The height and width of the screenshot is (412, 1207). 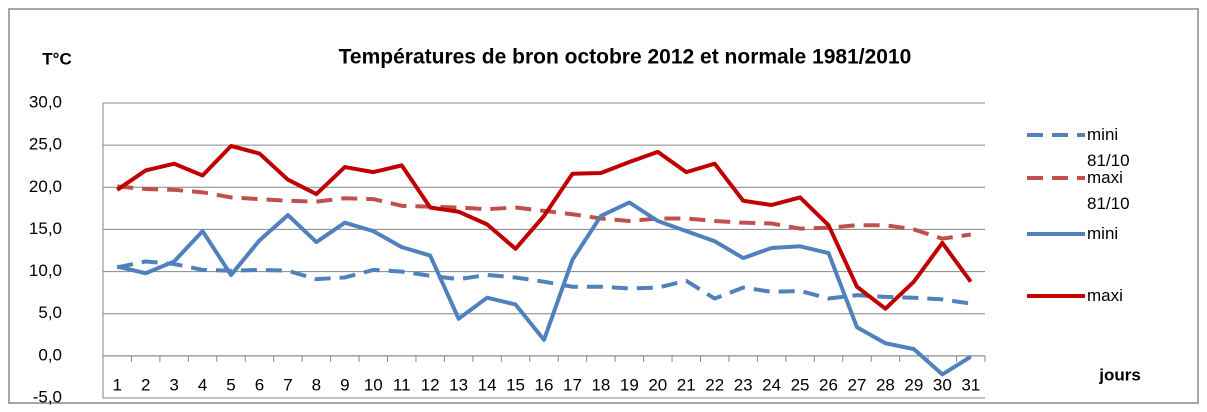 What do you see at coordinates (173, 384) in the screenshot?
I see `x-tick-label: 3` at bounding box center [173, 384].